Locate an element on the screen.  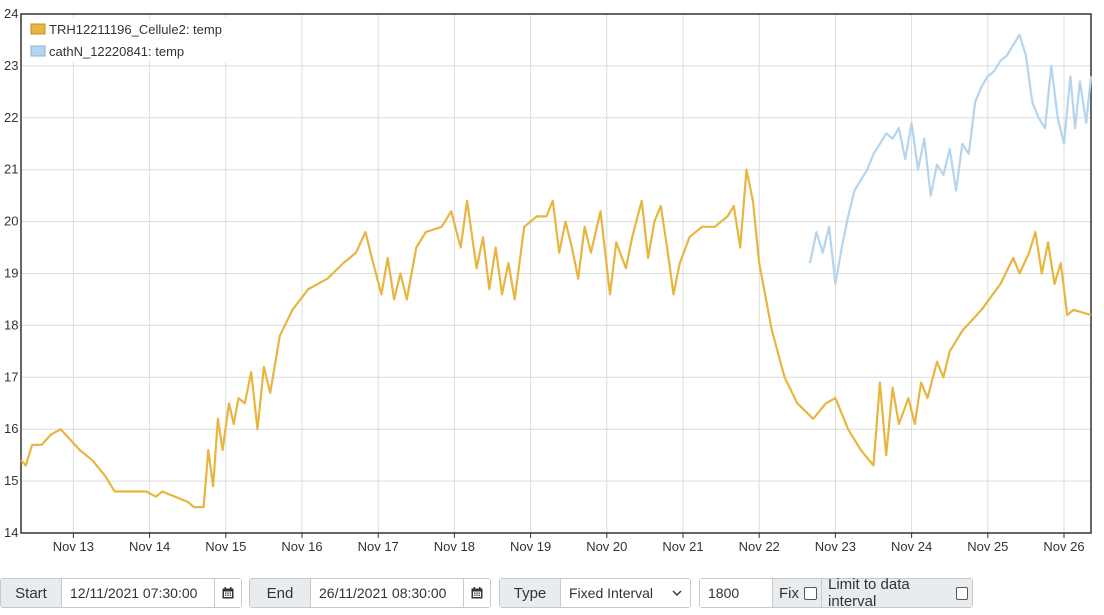
fix-option: Fix is located at coordinates (796, 593).